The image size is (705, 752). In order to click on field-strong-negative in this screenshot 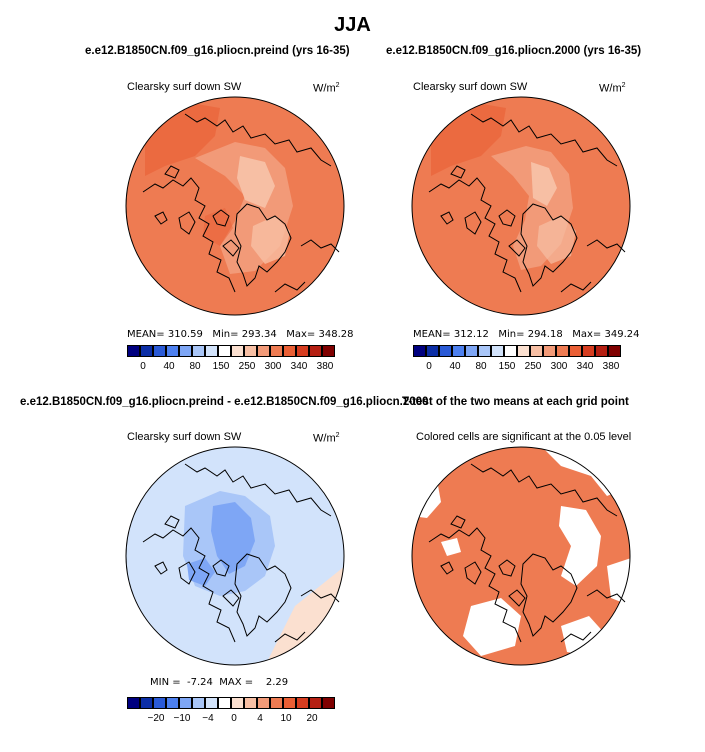, I will do `click(233, 538)`.